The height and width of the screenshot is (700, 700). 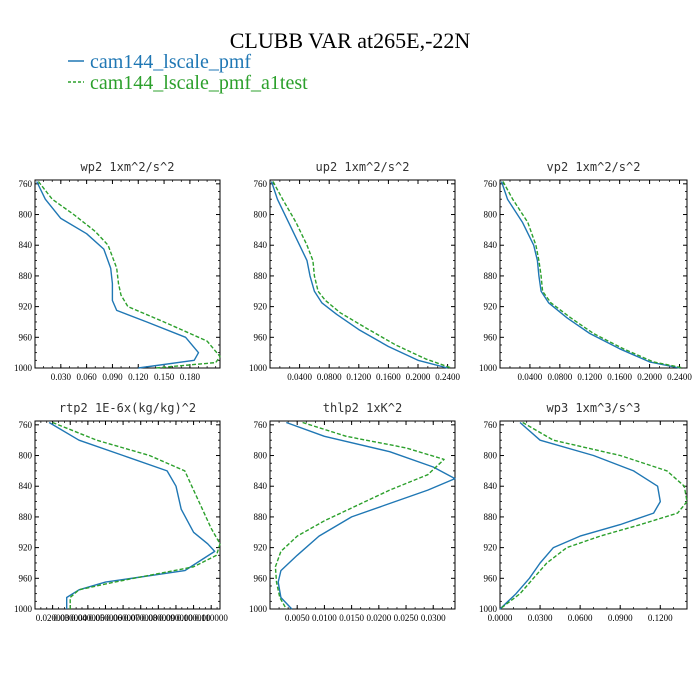 I want to click on x-tick-label: 0.180, so click(x=190, y=377).